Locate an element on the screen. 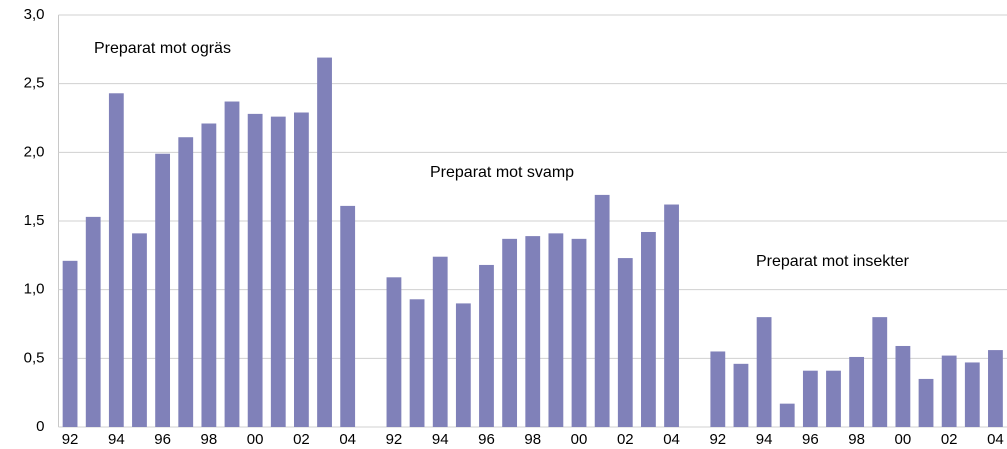  annotation: Preparat mot svamp is located at coordinates (502, 172).